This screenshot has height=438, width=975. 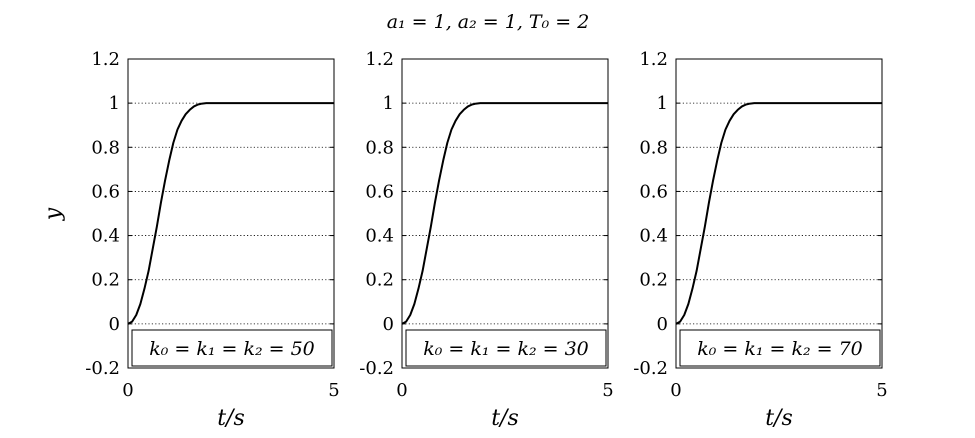 What do you see at coordinates (53, 214) in the screenshot?
I see `figure-ylabel: y` at bounding box center [53, 214].